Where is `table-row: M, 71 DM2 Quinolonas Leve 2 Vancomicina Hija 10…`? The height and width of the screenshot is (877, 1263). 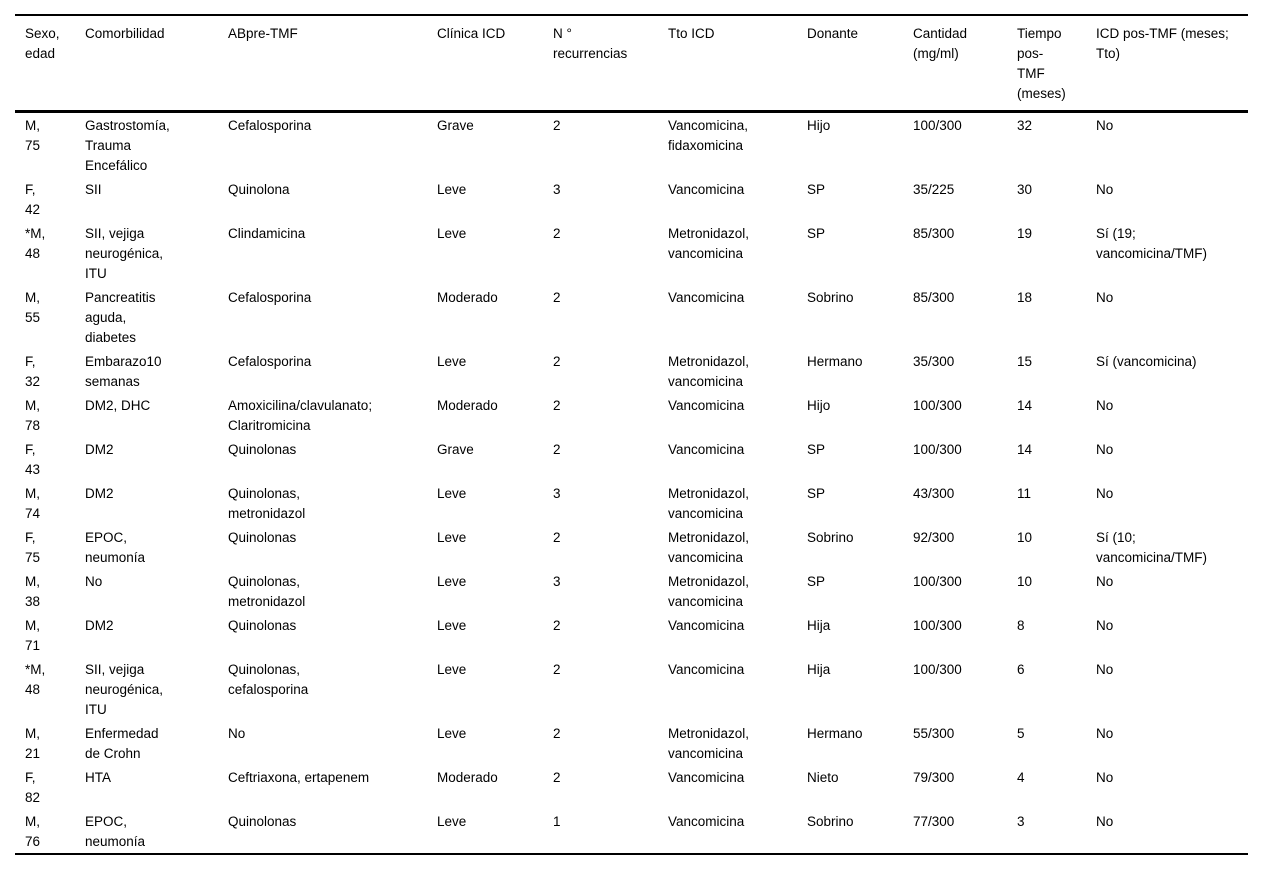
table-row: M, 71 DM2 Quinolonas Leve 2 Vancomicina Hija 10… is located at coordinates (631, 635).